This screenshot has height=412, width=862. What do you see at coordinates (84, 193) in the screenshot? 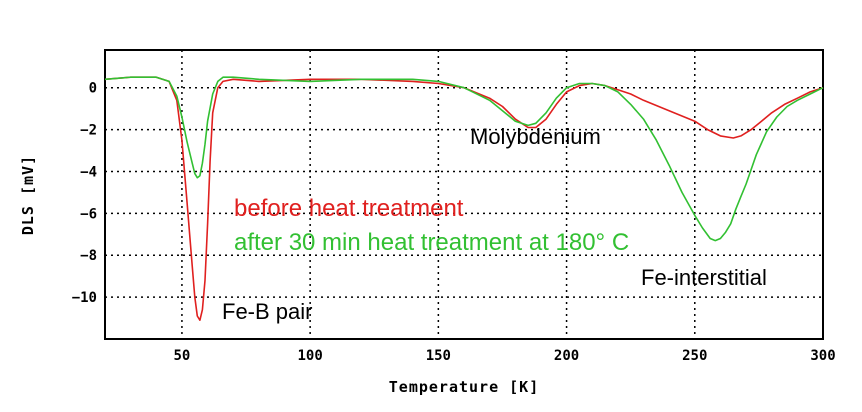
I see `y-tick-labels: 0 −2 −4 −6 −8 −10` at bounding box center [84, 193].